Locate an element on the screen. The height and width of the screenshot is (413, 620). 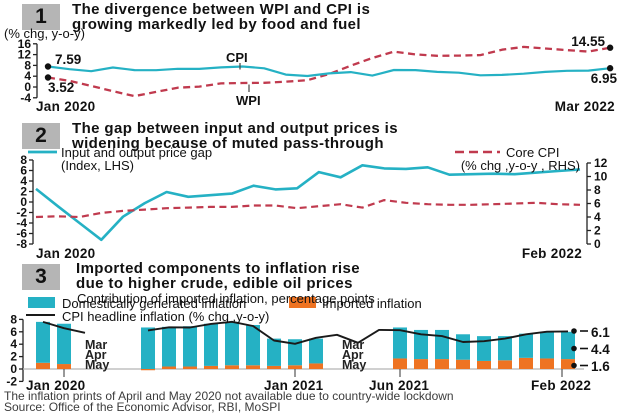
gap-2021-mar: Mar is located at coordinates (353, 345).